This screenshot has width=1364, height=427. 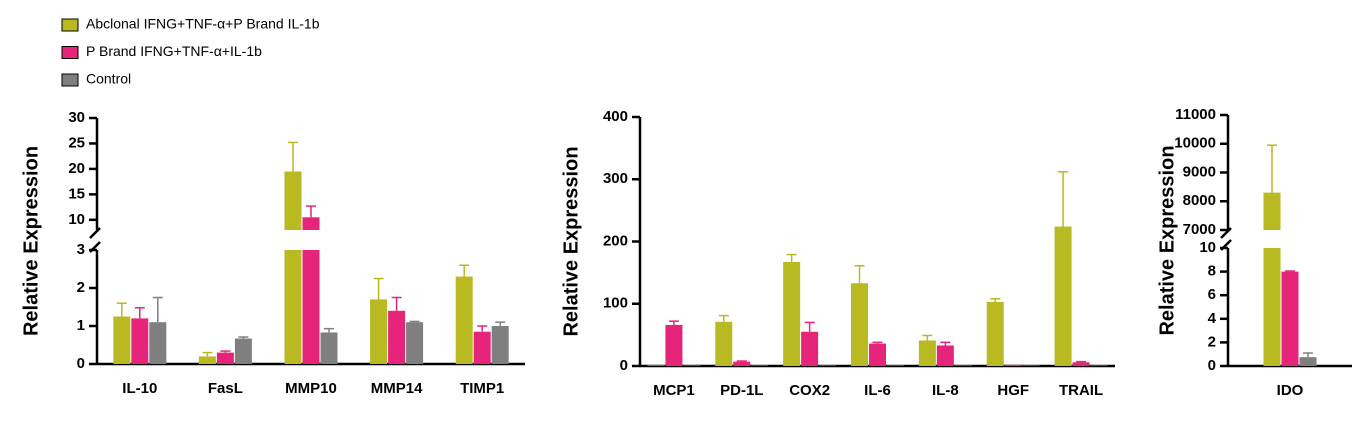 I want to click on y-tick-label: 30, so click(x=76, y=117).